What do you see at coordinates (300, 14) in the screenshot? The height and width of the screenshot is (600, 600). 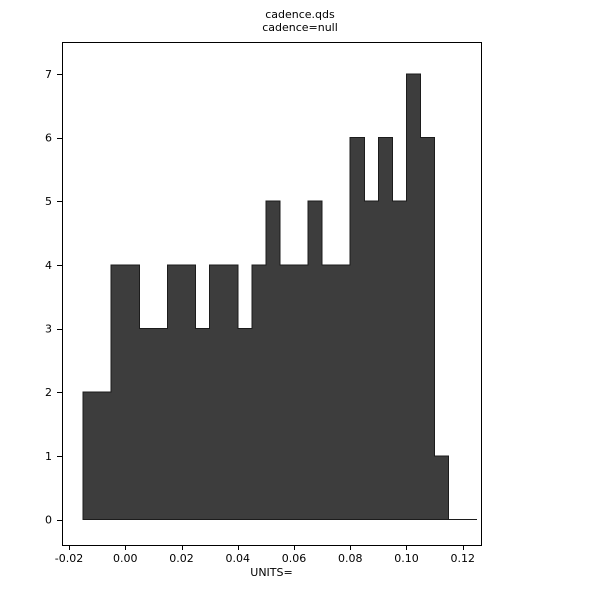 I see `chart-title: cadence.qds` at bounding box center [300, 14].